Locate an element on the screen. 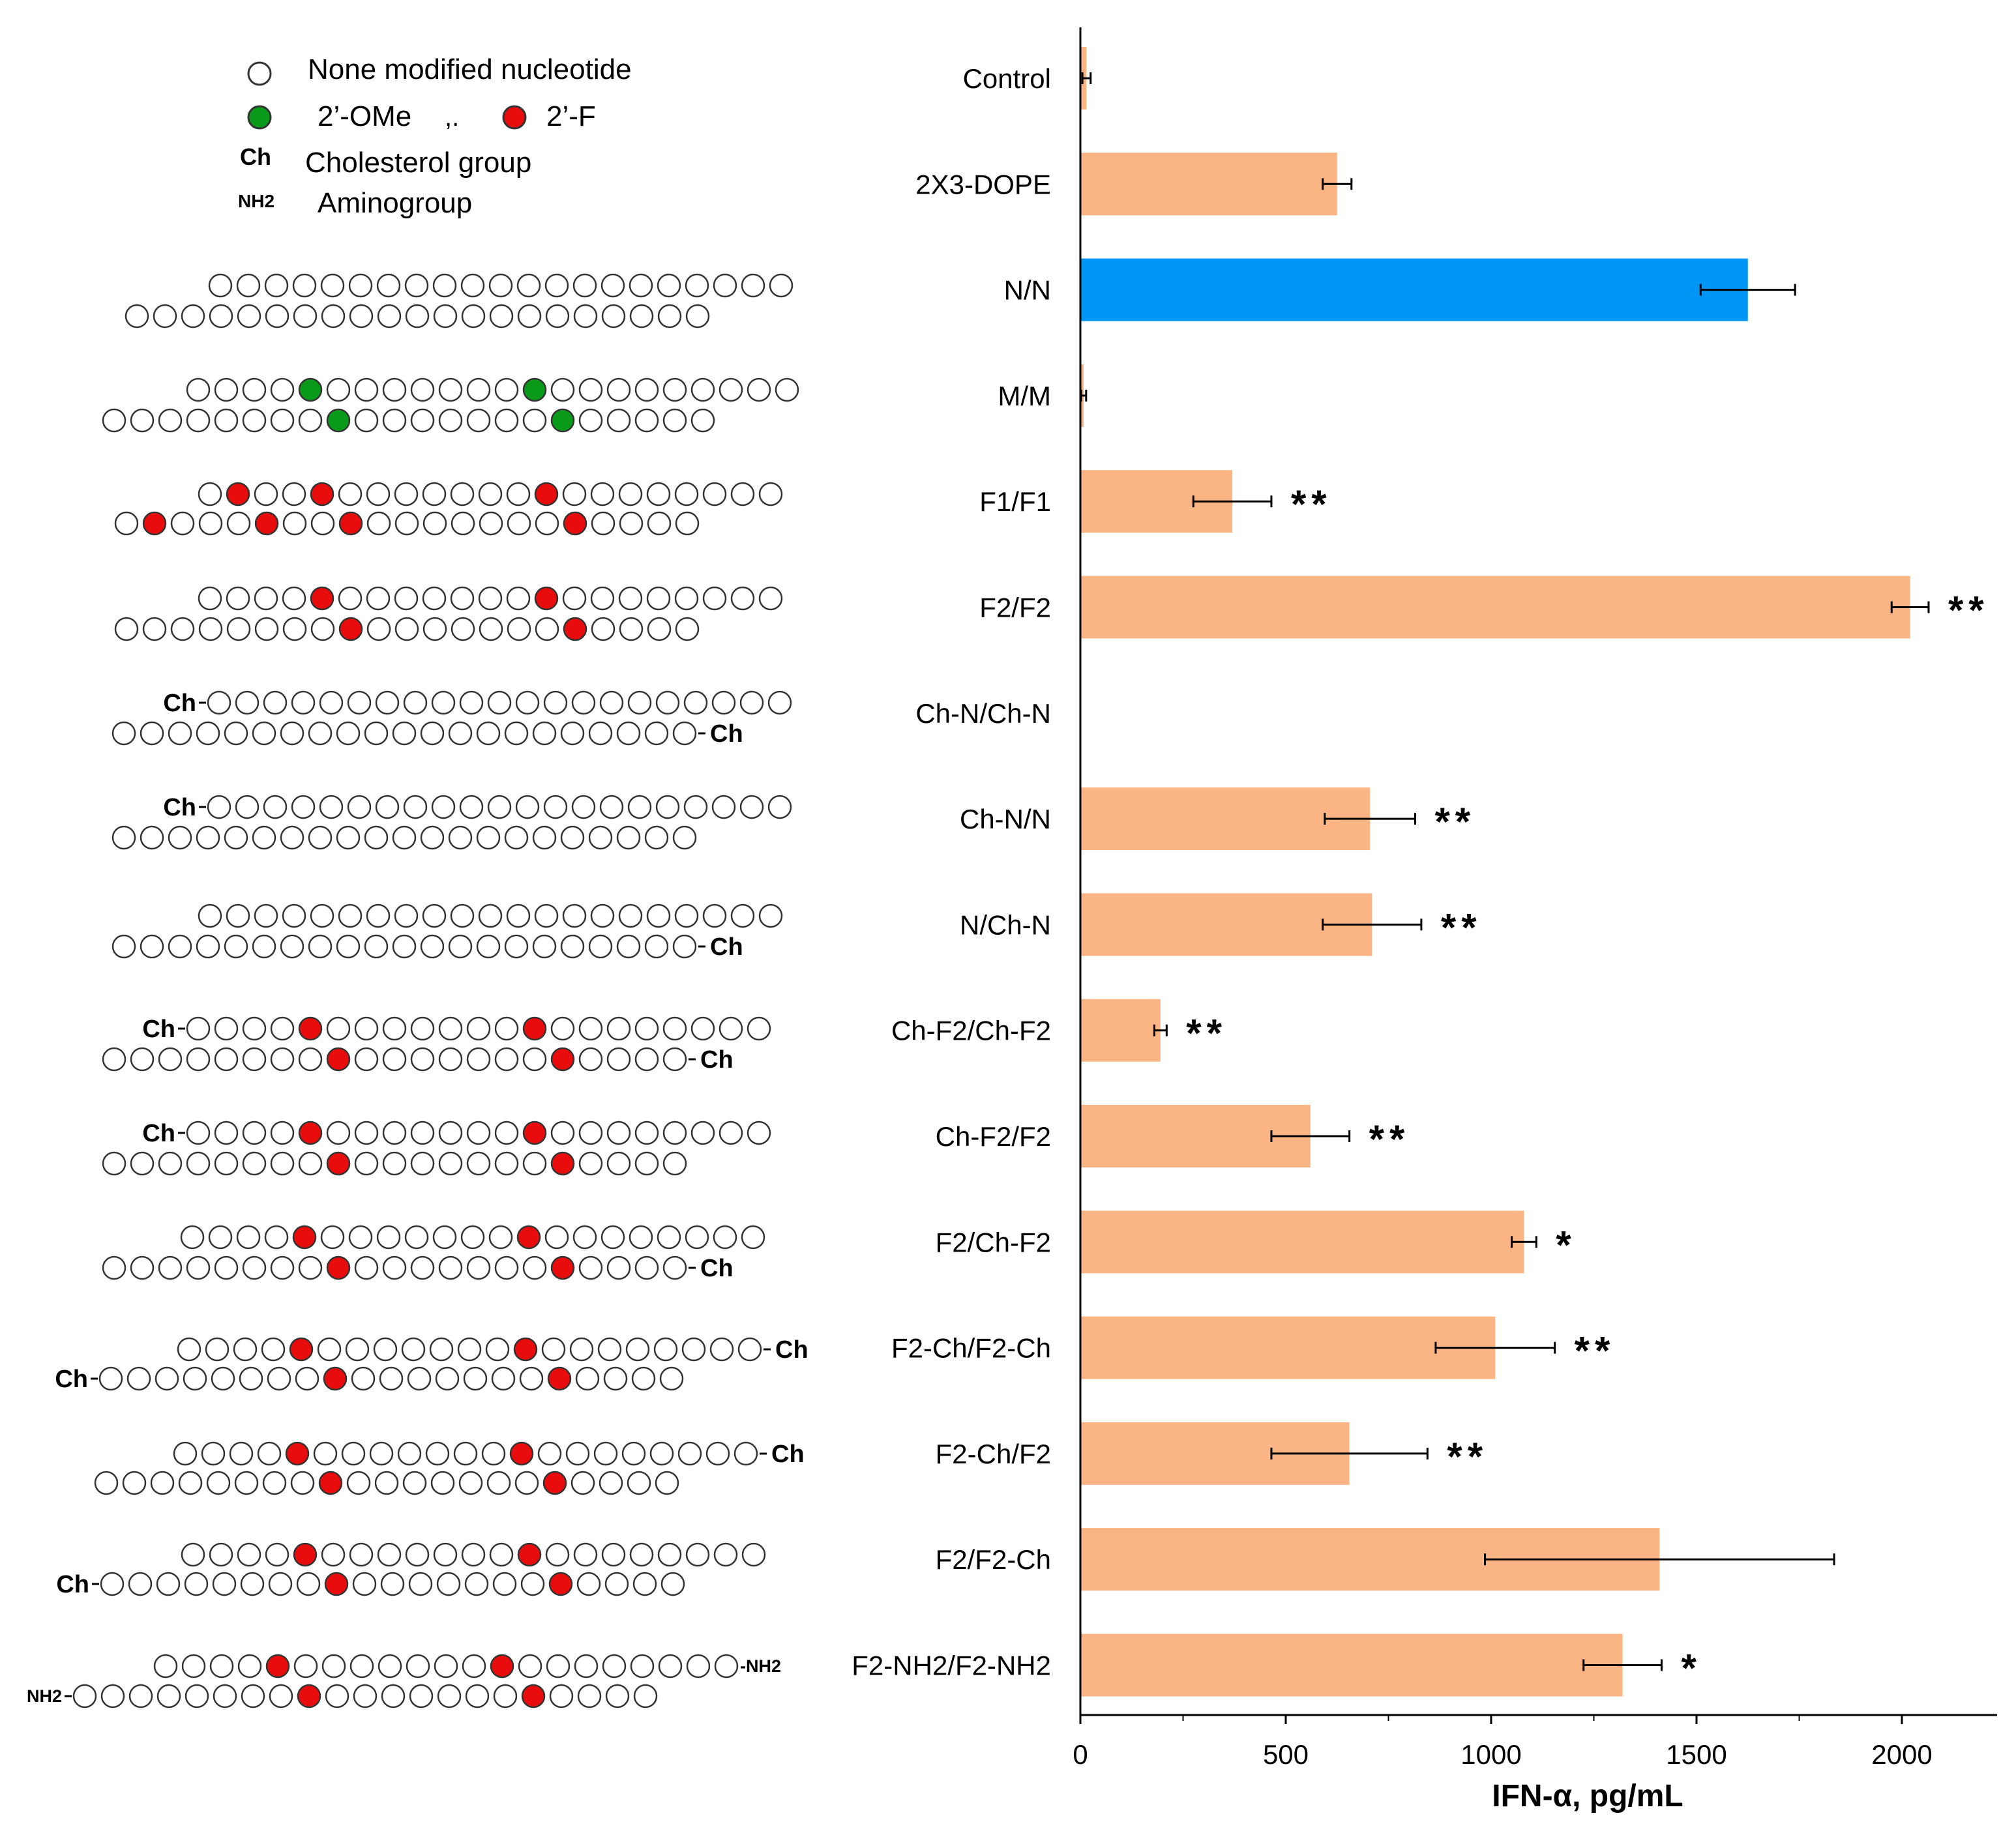  bar is located at coordinates (1120, 1030).